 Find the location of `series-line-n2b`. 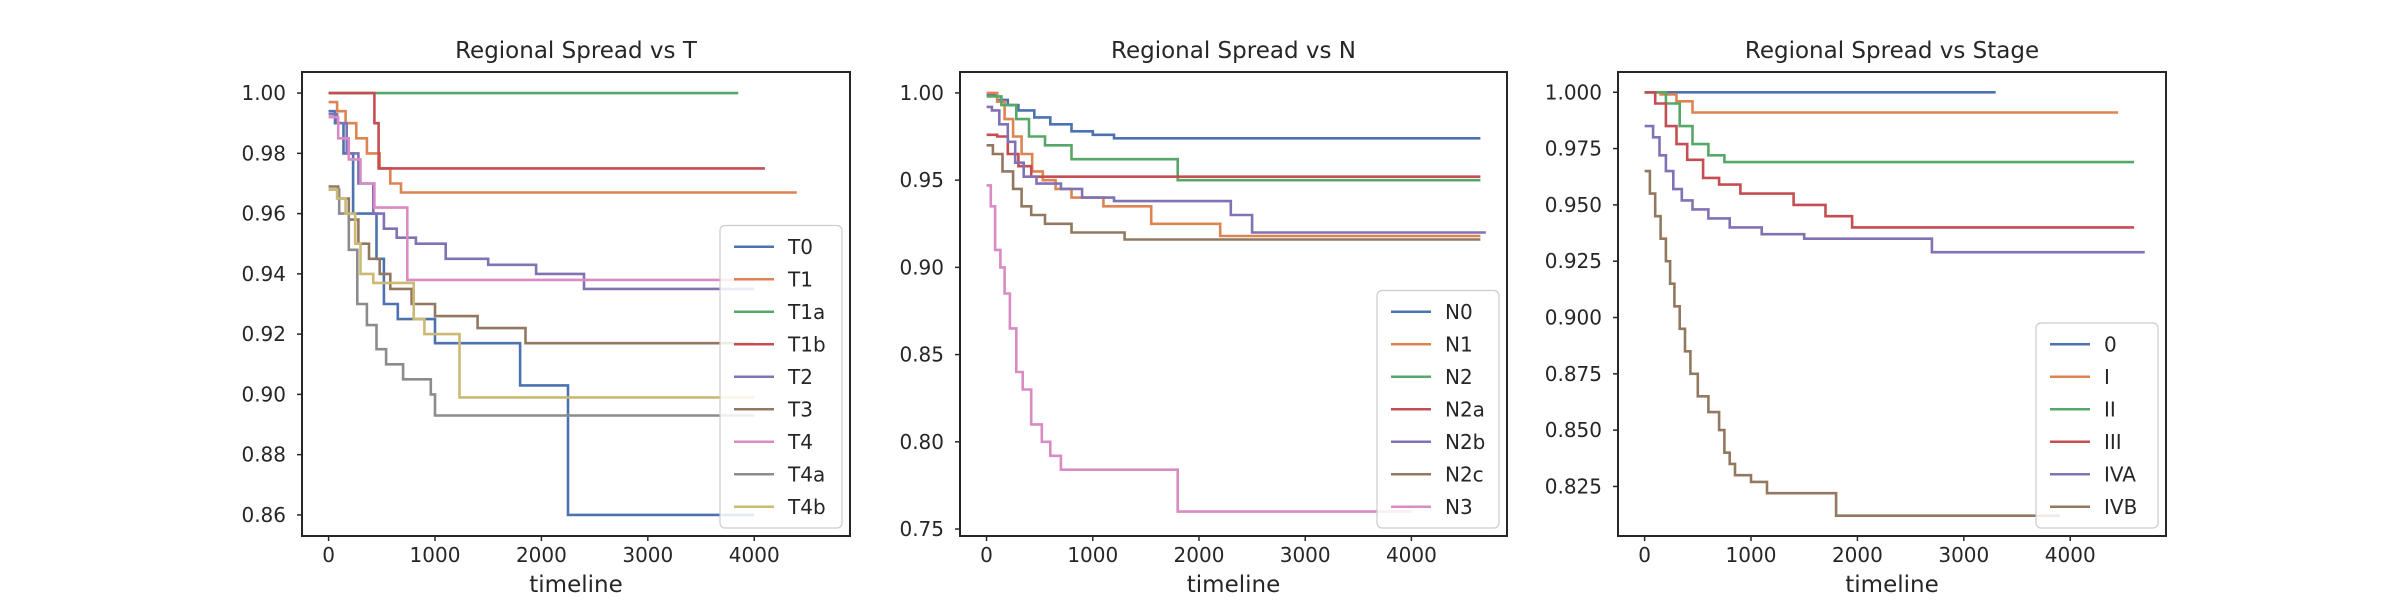

series-line-n2b is located at coordinates (1236, 169).